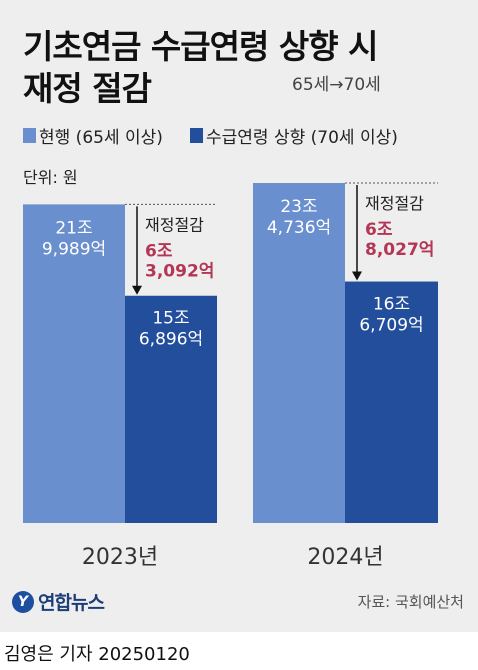 This screenshot has width=478, height=670. Describe the element at coordinates (171, 329) in the screenshot. I see `bar-label-raised-0: 15조 6,896억` at that location.